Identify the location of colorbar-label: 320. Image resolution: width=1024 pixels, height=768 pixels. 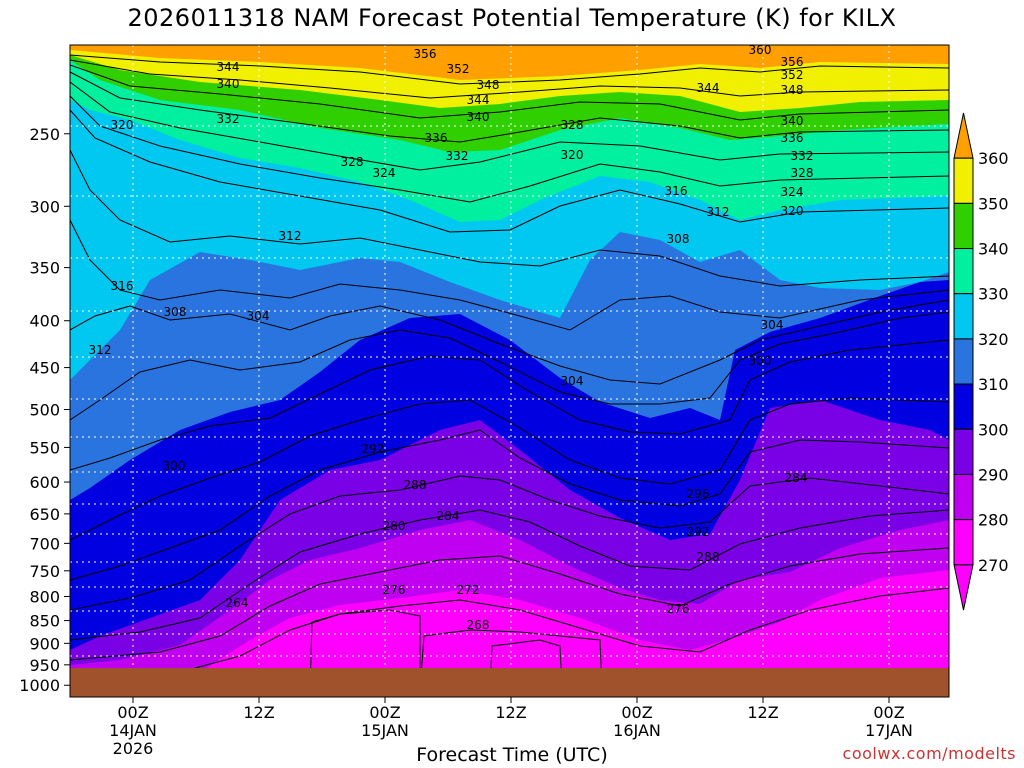
(993, 339).